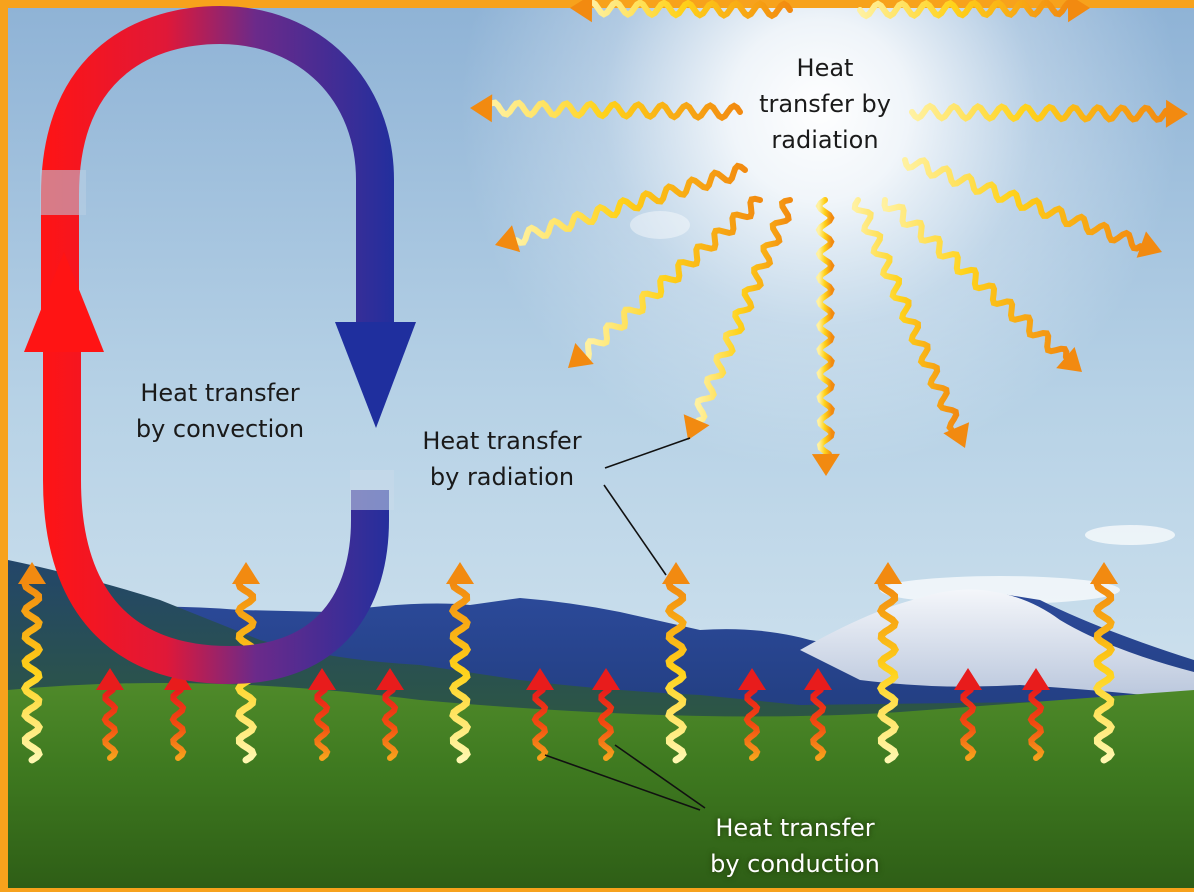 This screenshot has width=1194, height=892. What do you see at coordinates (581, 355) in the screenshot?
I see `radiation-ray-5-head` at bounding box center [581, 355].